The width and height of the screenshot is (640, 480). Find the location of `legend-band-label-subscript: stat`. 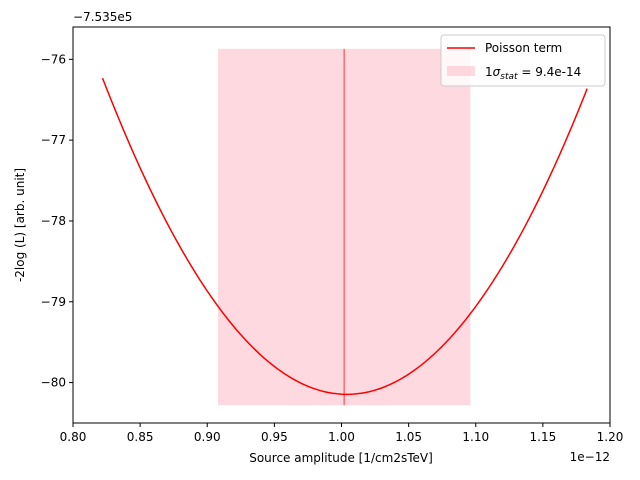

legend-band-label-subscript: stat is located at coordinates (509, 77).